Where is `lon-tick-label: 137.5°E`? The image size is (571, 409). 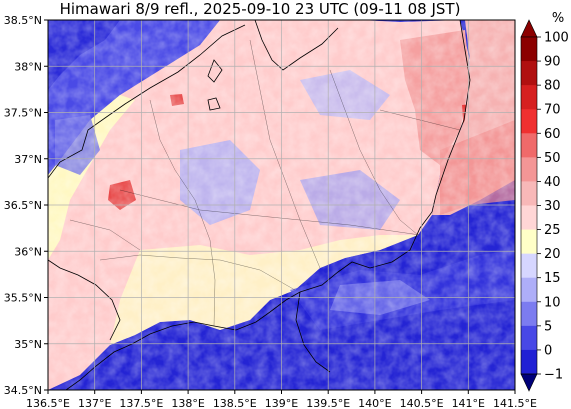
lon-tick-label: 137.5°E is located at coordinates (141, 403).